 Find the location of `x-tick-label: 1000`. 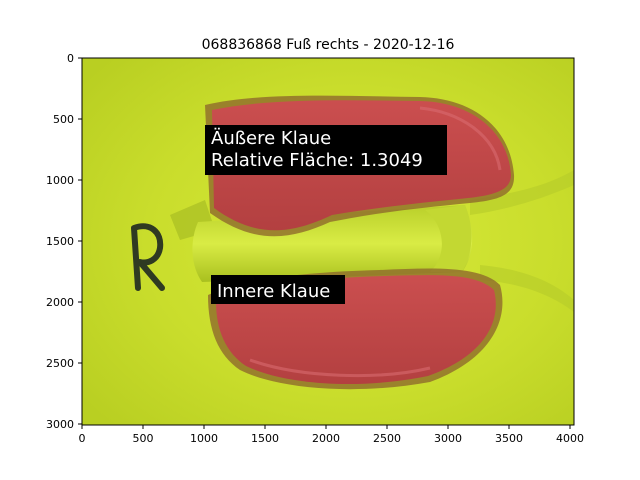

x-tick-label: 1000 is located at coordinates (204, 438).